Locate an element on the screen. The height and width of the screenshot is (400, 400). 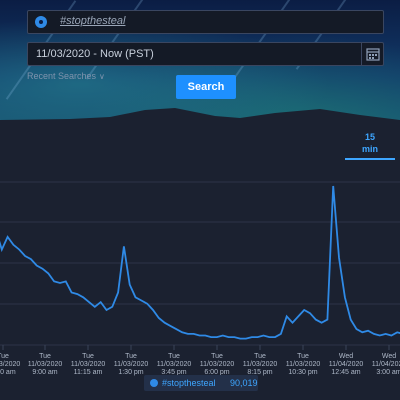
date-range-value: 11/03/2020 - Now (PST) is located at coordinates (95, 54).